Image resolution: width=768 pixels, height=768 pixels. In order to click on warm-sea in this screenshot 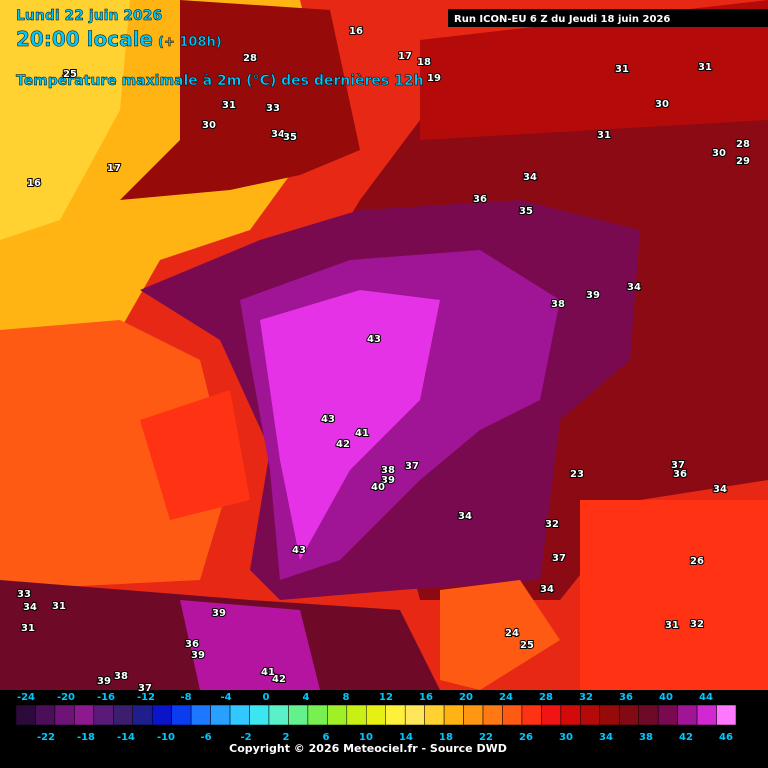, I will do `click(195, 455)`.